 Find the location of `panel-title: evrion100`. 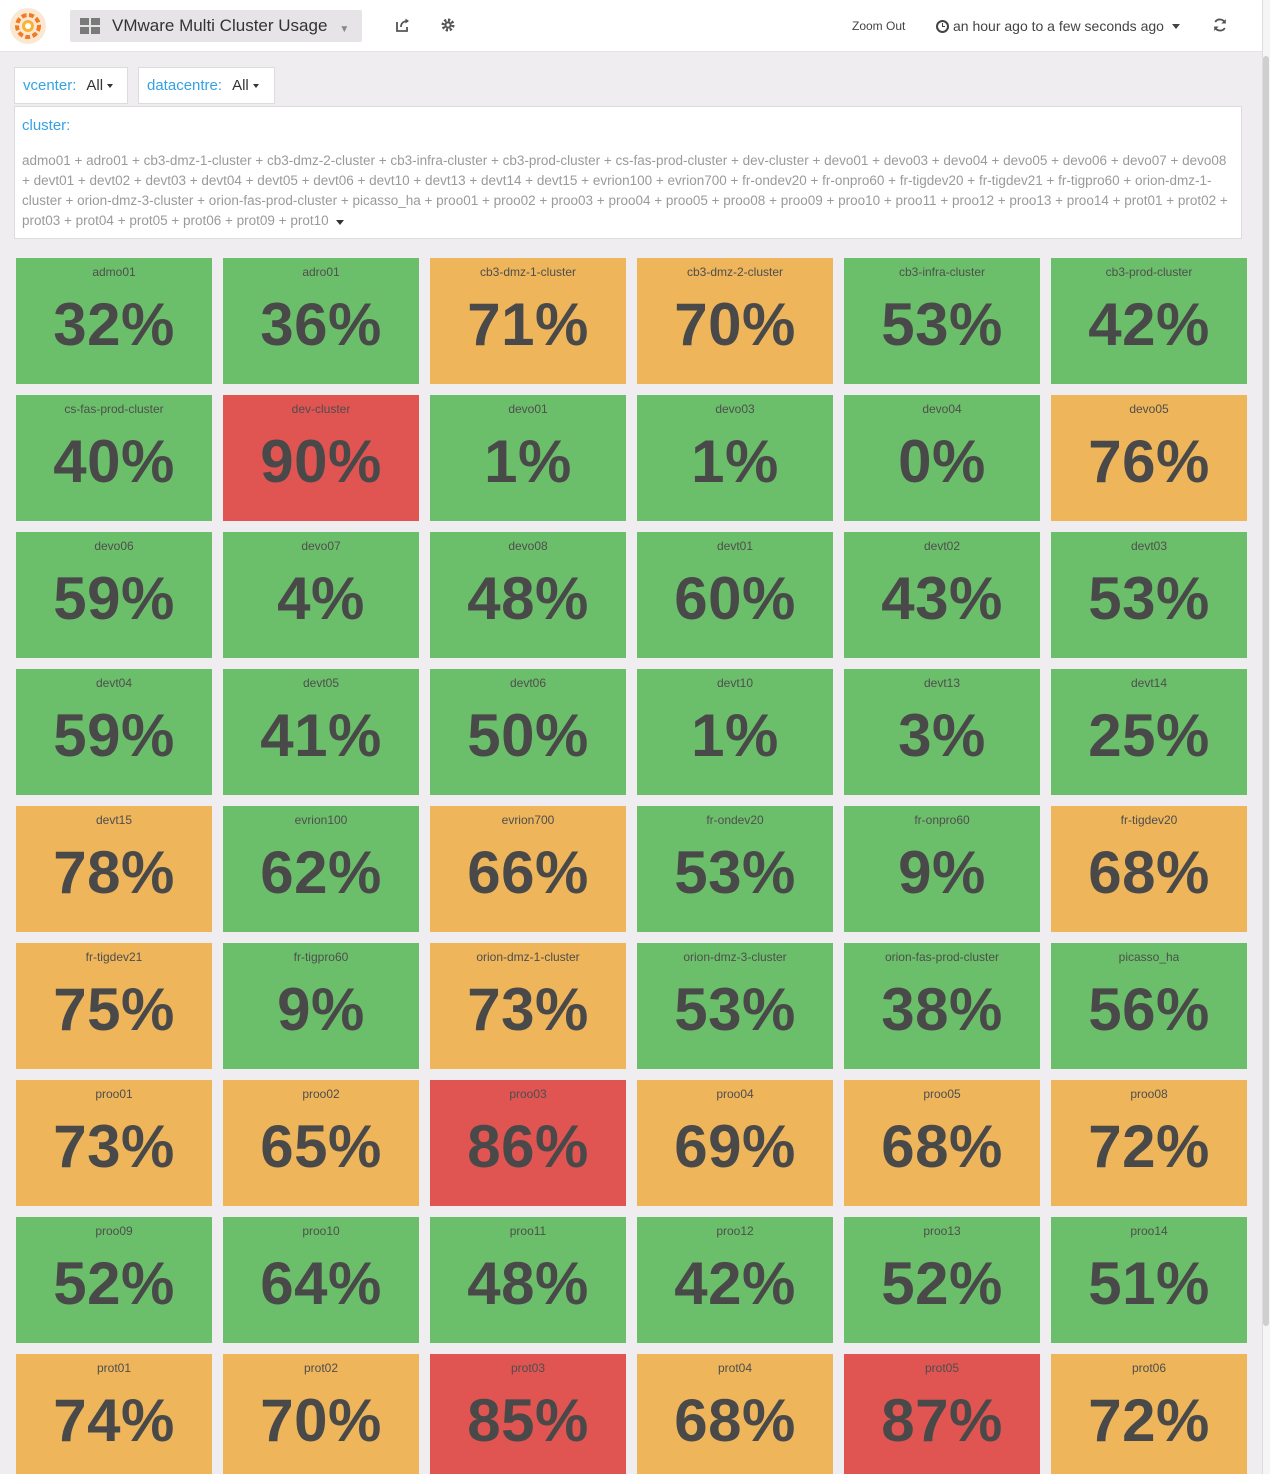

panel-title: evrion100 is located at coordinates (321, 820).